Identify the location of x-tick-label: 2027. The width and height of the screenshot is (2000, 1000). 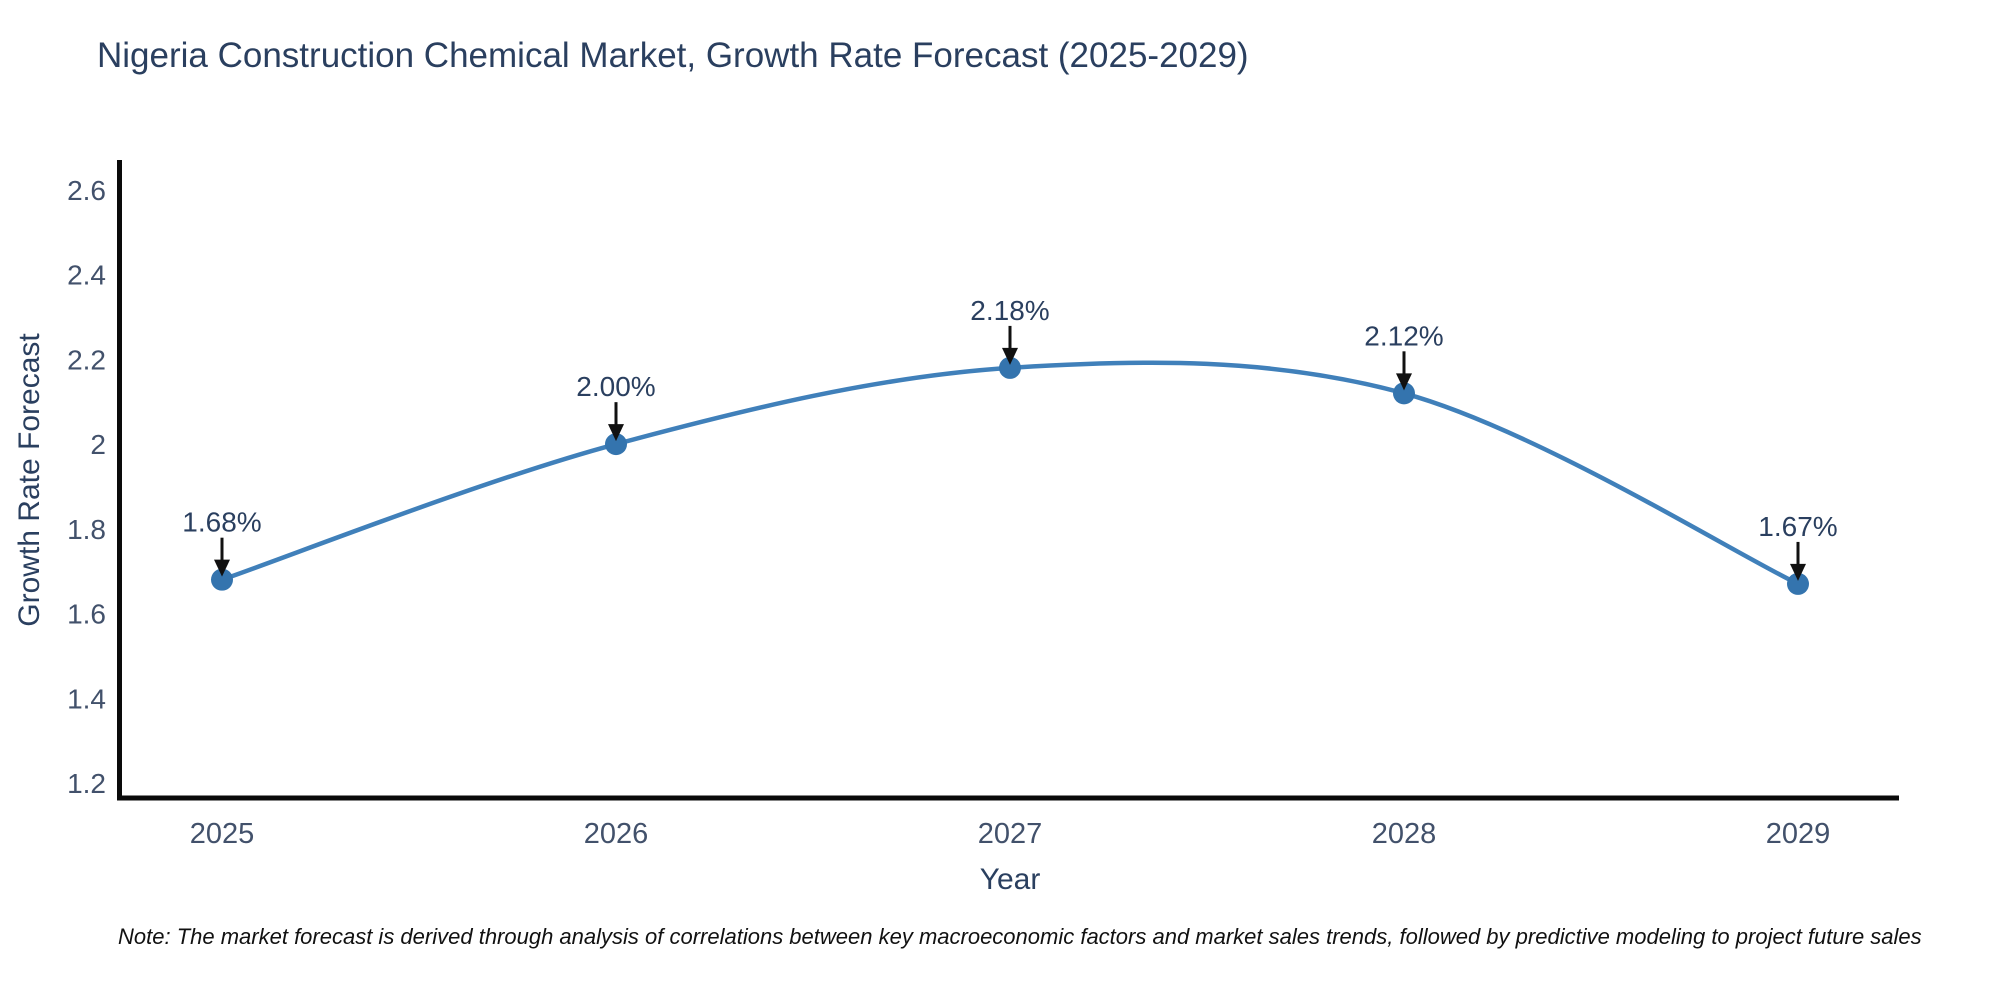
(1010, 834).